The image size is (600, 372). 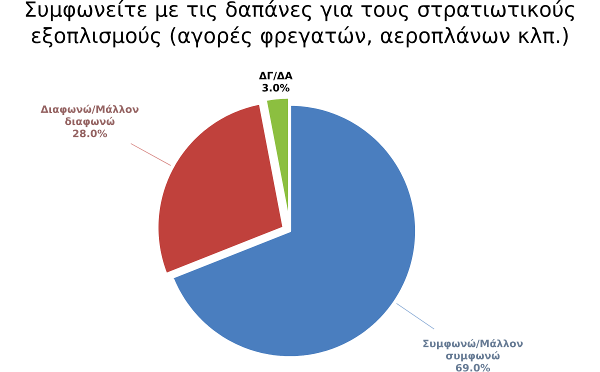 What do you see at coordinates (90, 134) in the screenshot?
I see `data-label: 28.0%` at bounding box center [90, 134].